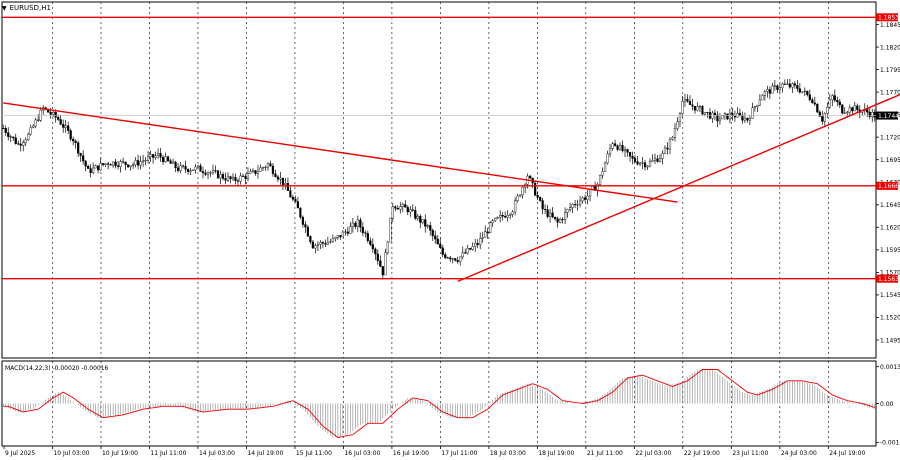 The image size is (900, 460). I want to click on y-tick-label: 1.1620, so click(890, 228).